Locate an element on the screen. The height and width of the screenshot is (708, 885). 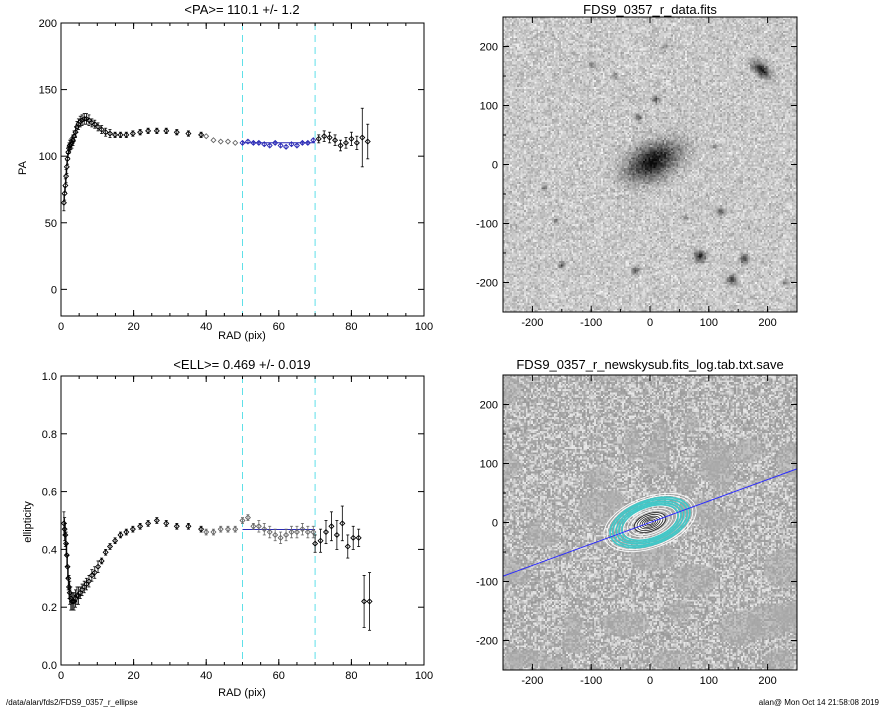
x-tick-label-4: 80 is located at coordinates (351, 327).